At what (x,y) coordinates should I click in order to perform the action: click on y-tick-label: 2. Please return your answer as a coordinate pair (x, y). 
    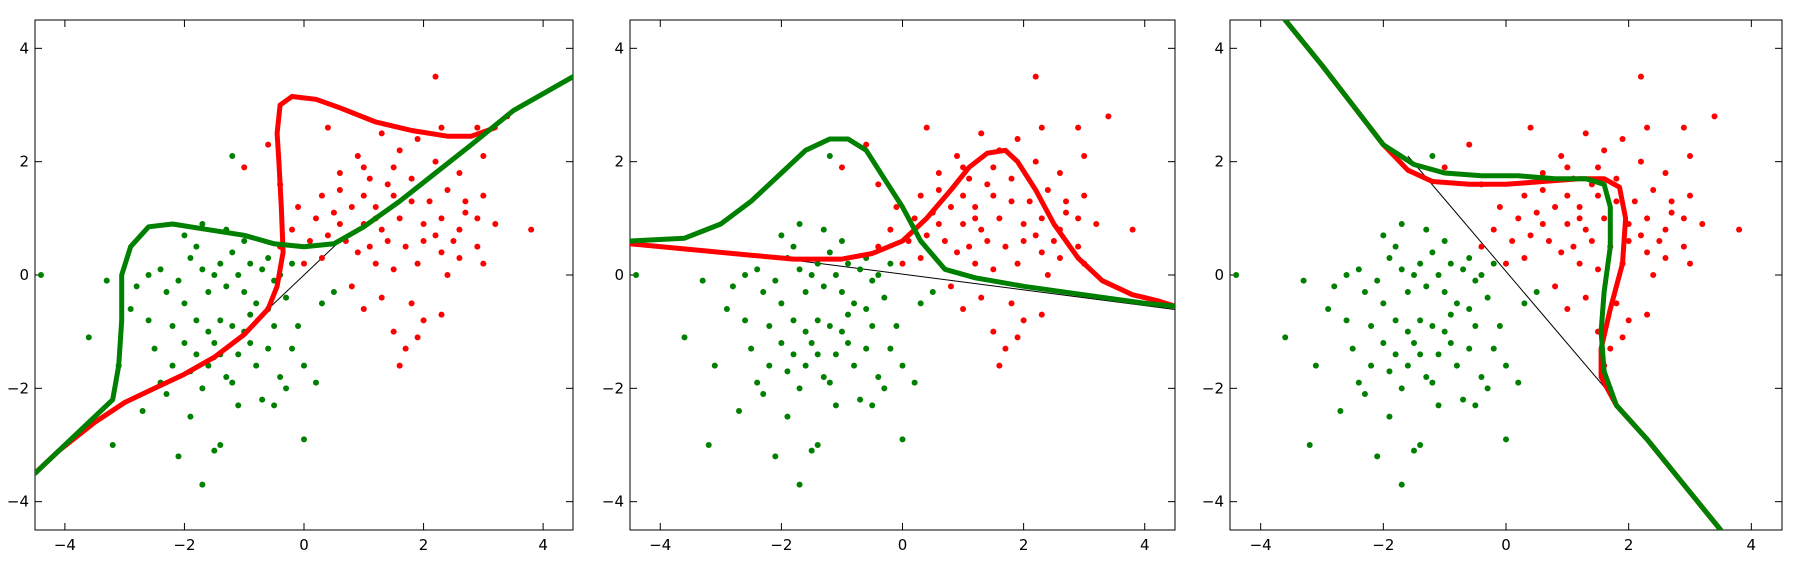
    Looking at the image, I should click on (619, 162).